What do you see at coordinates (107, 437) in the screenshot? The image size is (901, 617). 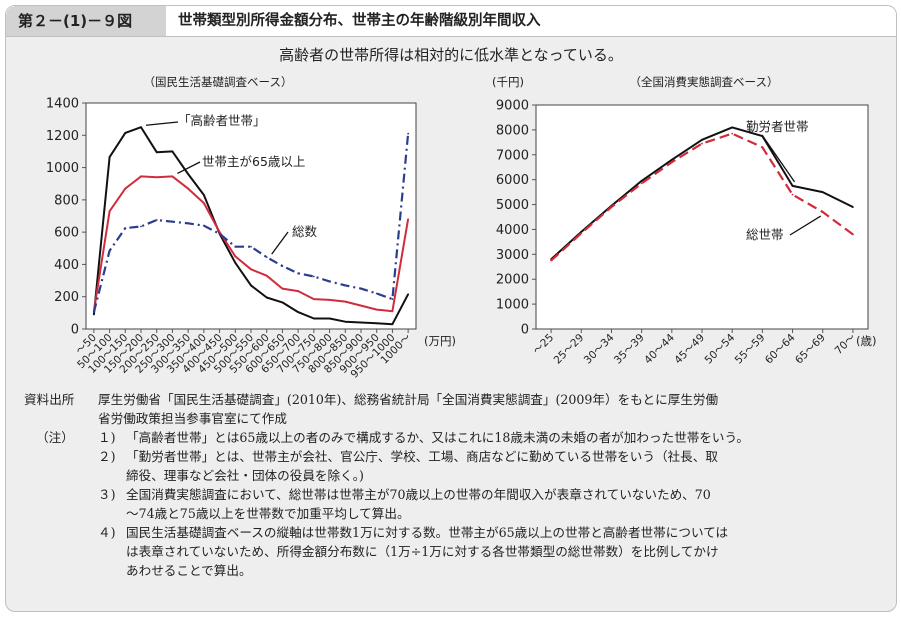 I see `note-number: １)` at bounding box center [107, 437].